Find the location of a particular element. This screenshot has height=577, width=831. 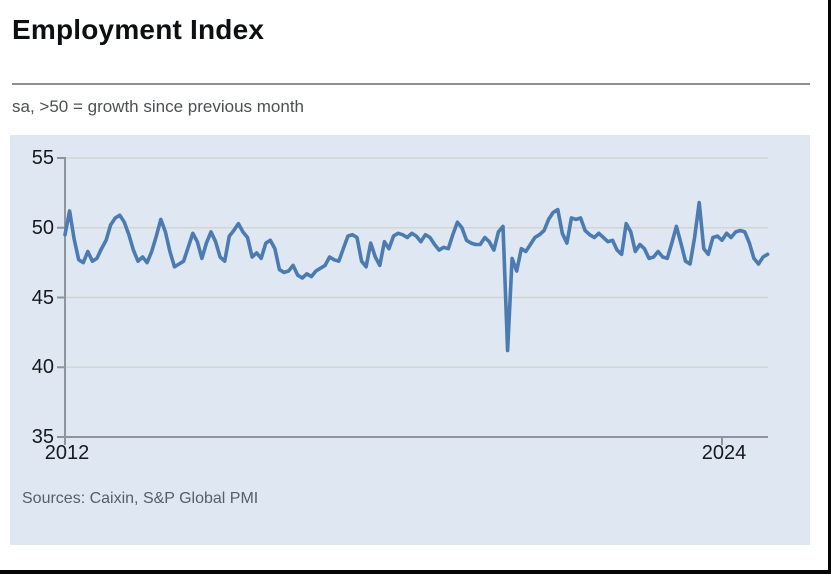

source-note: Sources: Caixin, S&P Global PMI is located at coordinates (140, 498).